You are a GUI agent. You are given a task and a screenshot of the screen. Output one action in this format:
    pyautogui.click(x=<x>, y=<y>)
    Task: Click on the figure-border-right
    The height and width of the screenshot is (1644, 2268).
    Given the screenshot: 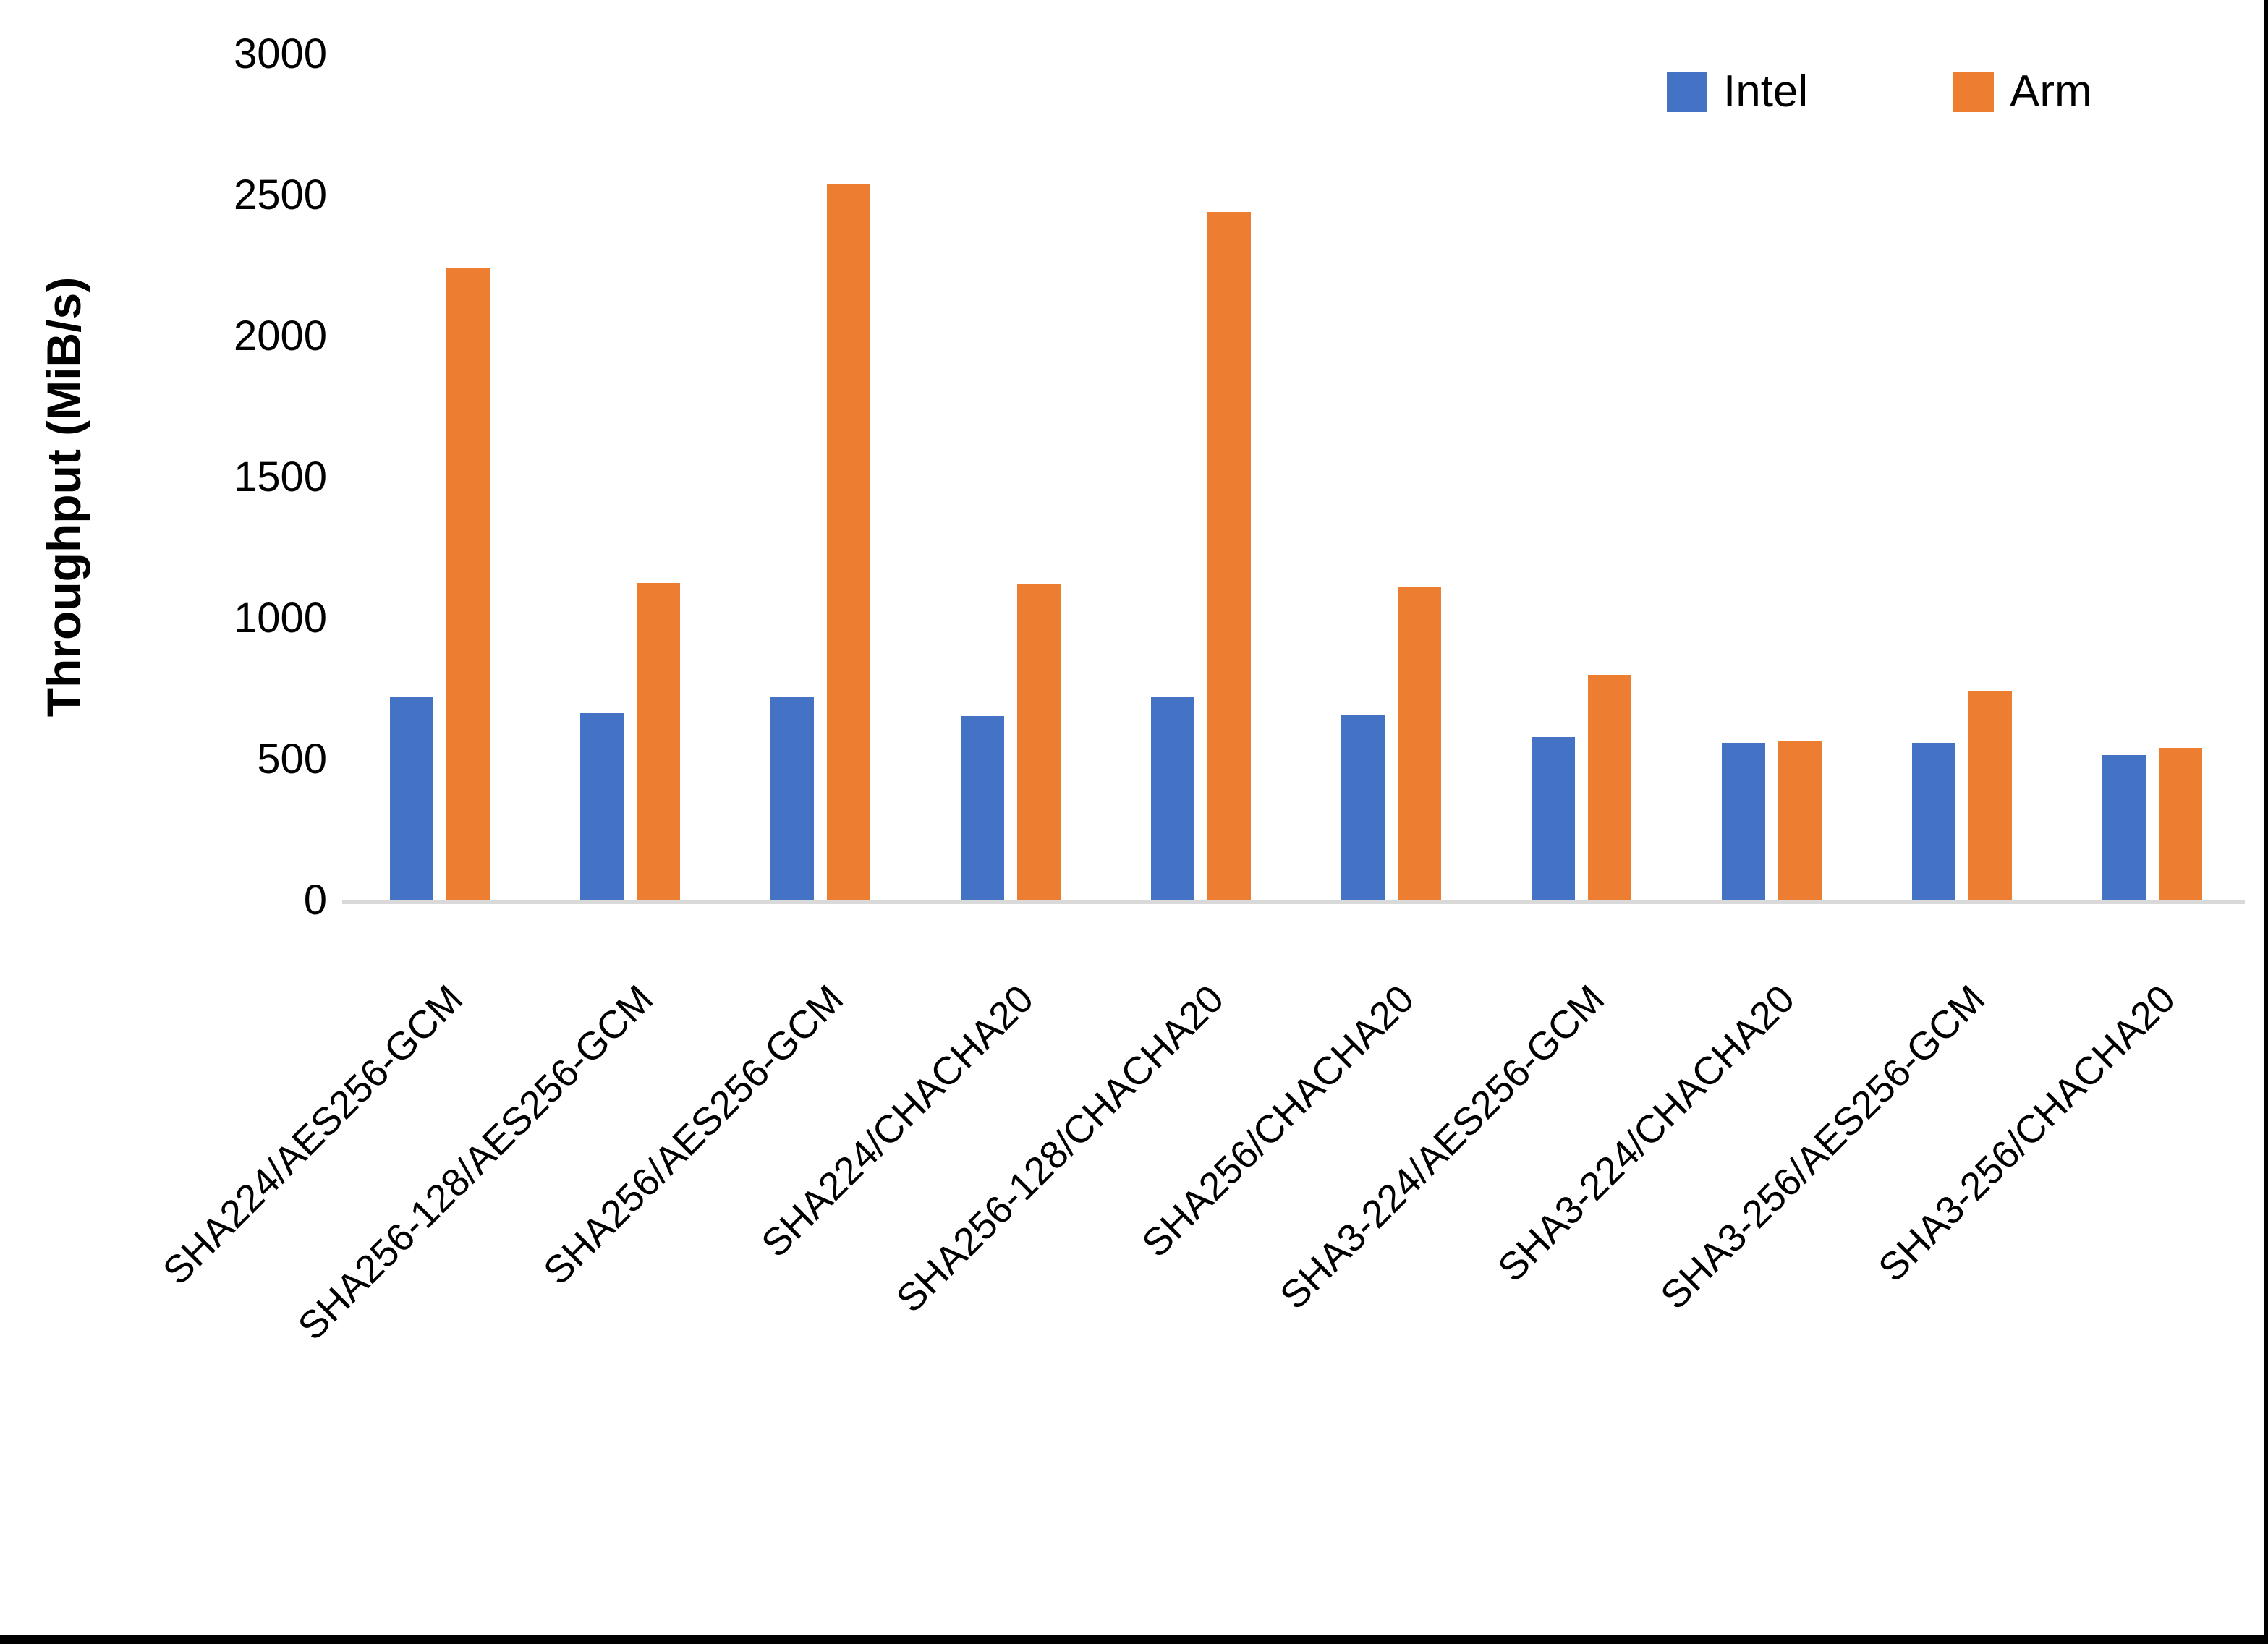 What is the action you would take?
    pyautogui.click(x=2266, y=822)
    